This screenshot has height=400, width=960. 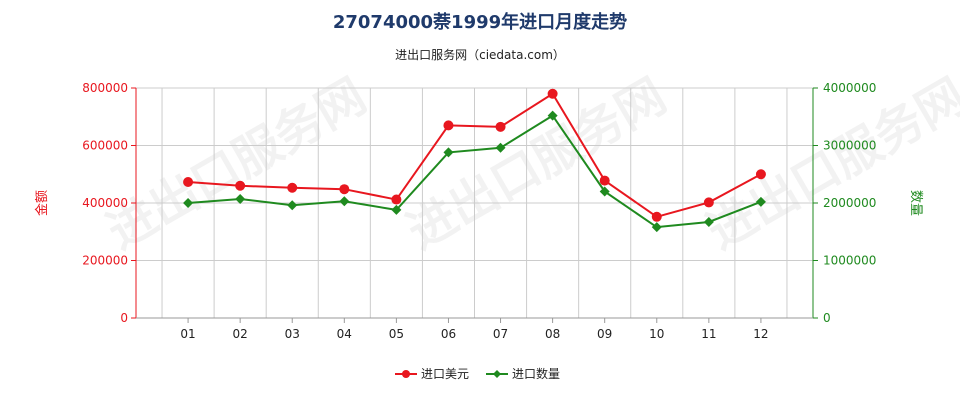 I want to click on right-axis-tick-label: 4000000, so click(x=849, y=88).